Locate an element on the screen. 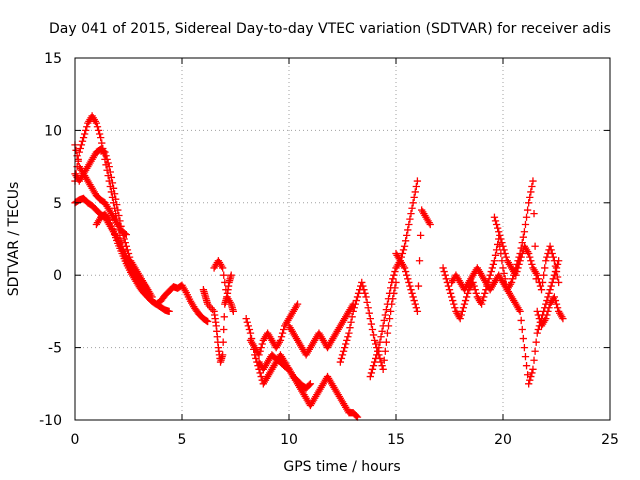 The image size is (640, 480). y-tick-label: -5 is located at coordinates (55, 349).